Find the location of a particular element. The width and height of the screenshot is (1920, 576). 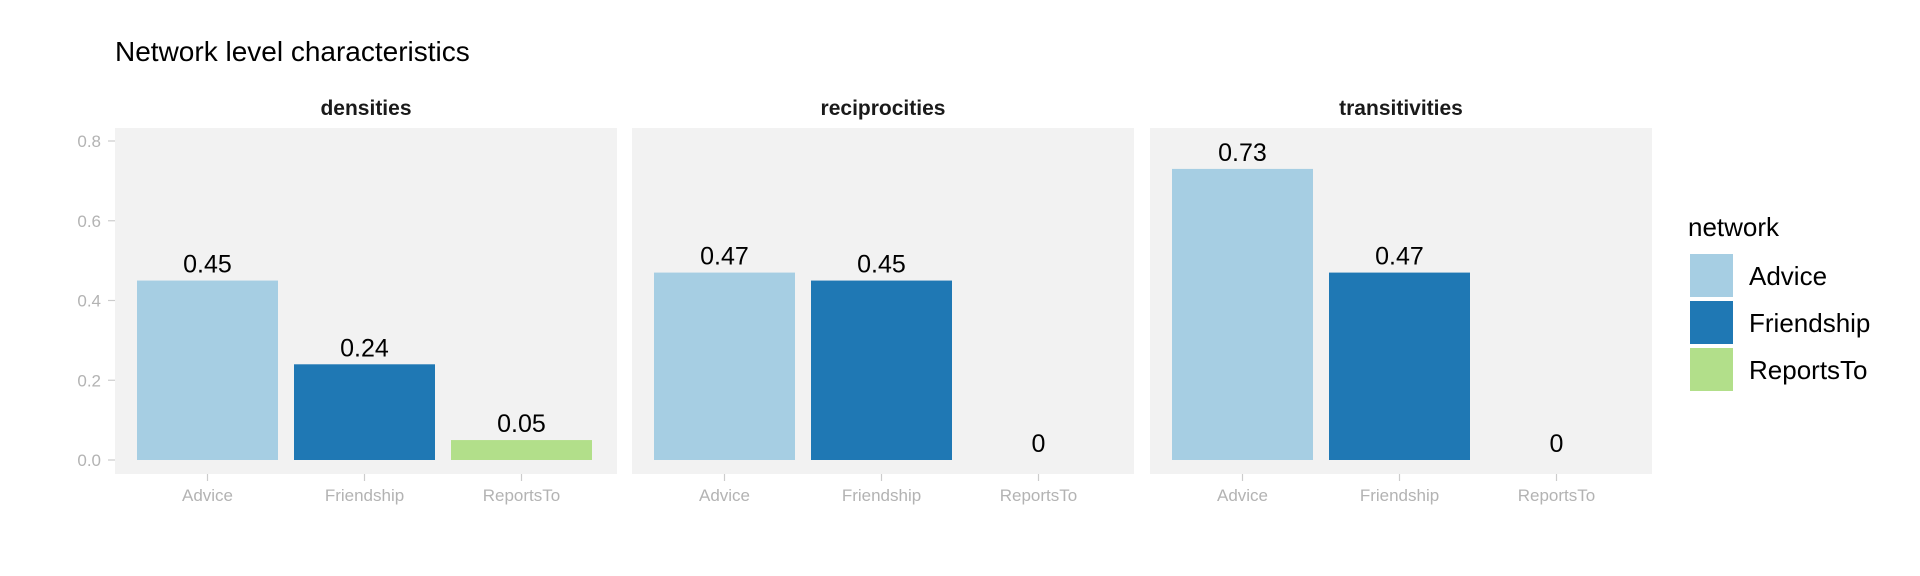

legend-label: Advice is located at coordinates (1788, 276).